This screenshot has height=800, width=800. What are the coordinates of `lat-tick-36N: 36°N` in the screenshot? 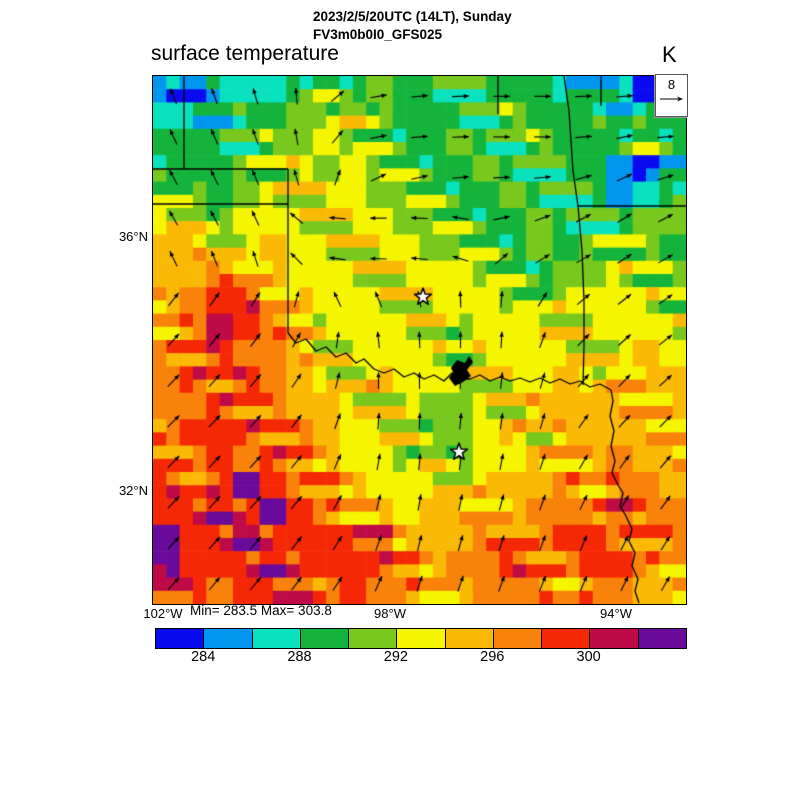 It's located at (133, 236).